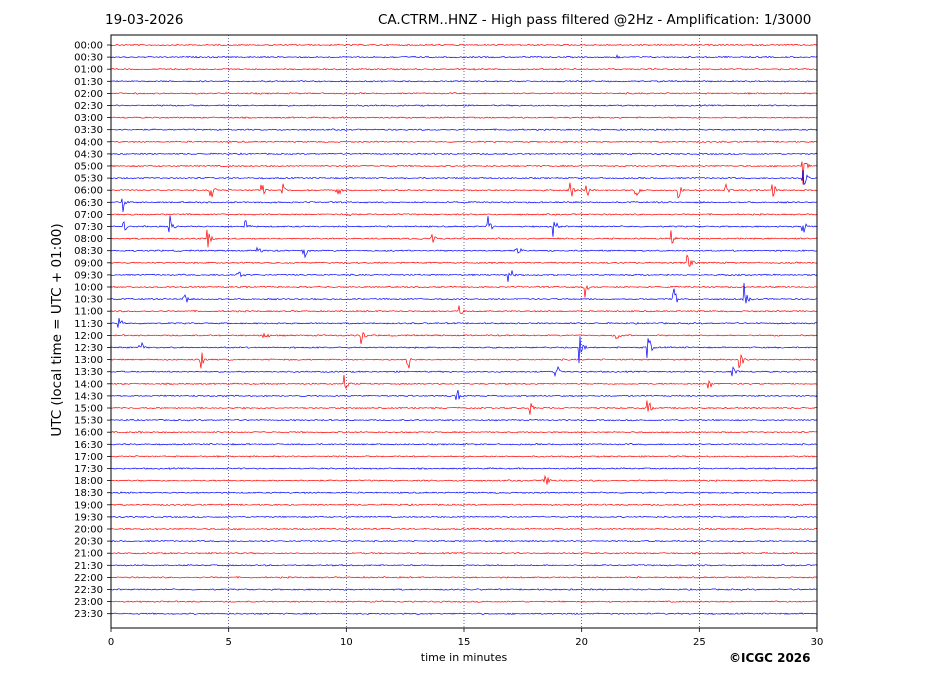  What do you see at coordinates (817, 642) in the screenshot?
I see `x-tick-label: 30` at bounding box center [817, 642].